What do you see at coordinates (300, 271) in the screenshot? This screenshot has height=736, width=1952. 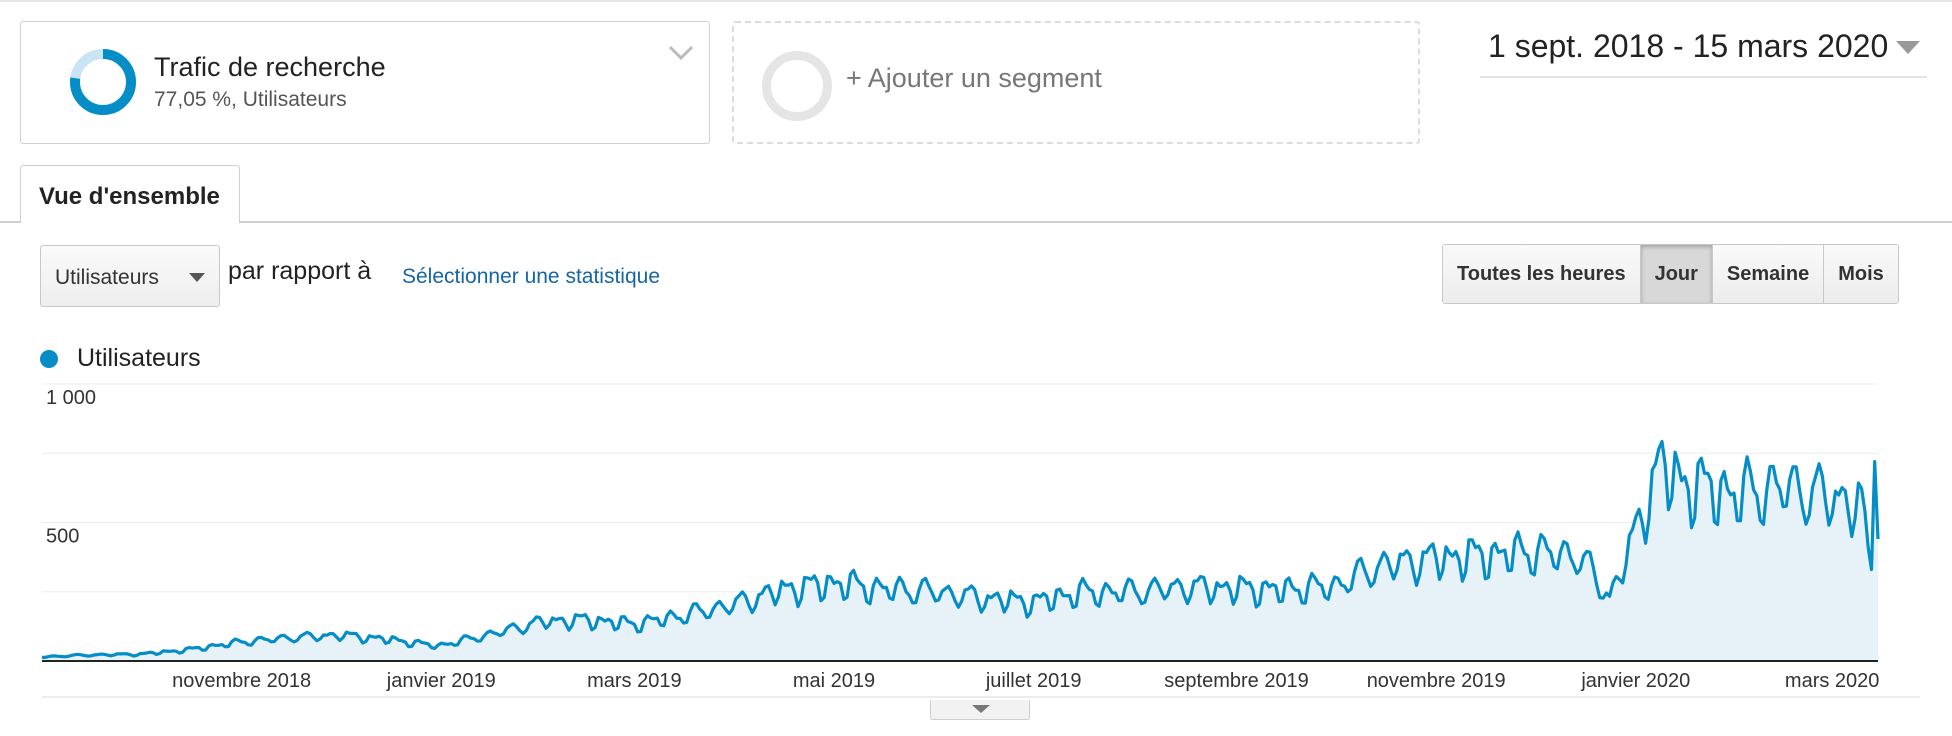 I see `compare-label: par rapport à` at bounding box center [300, 271].